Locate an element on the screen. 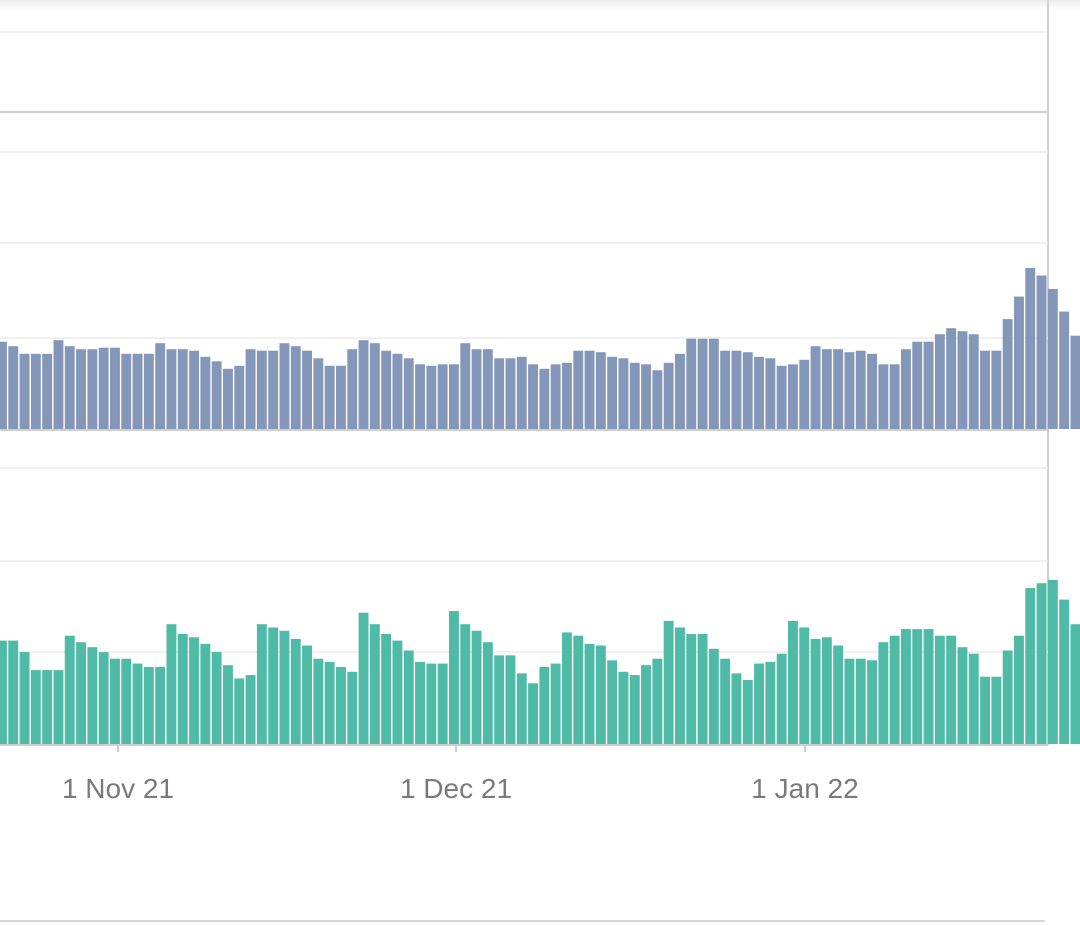 The image size is (1080, 925). x-axis: 1 Nov 21 1 Dec 21 1 Jan 22 is located at coordinates (460, 774).